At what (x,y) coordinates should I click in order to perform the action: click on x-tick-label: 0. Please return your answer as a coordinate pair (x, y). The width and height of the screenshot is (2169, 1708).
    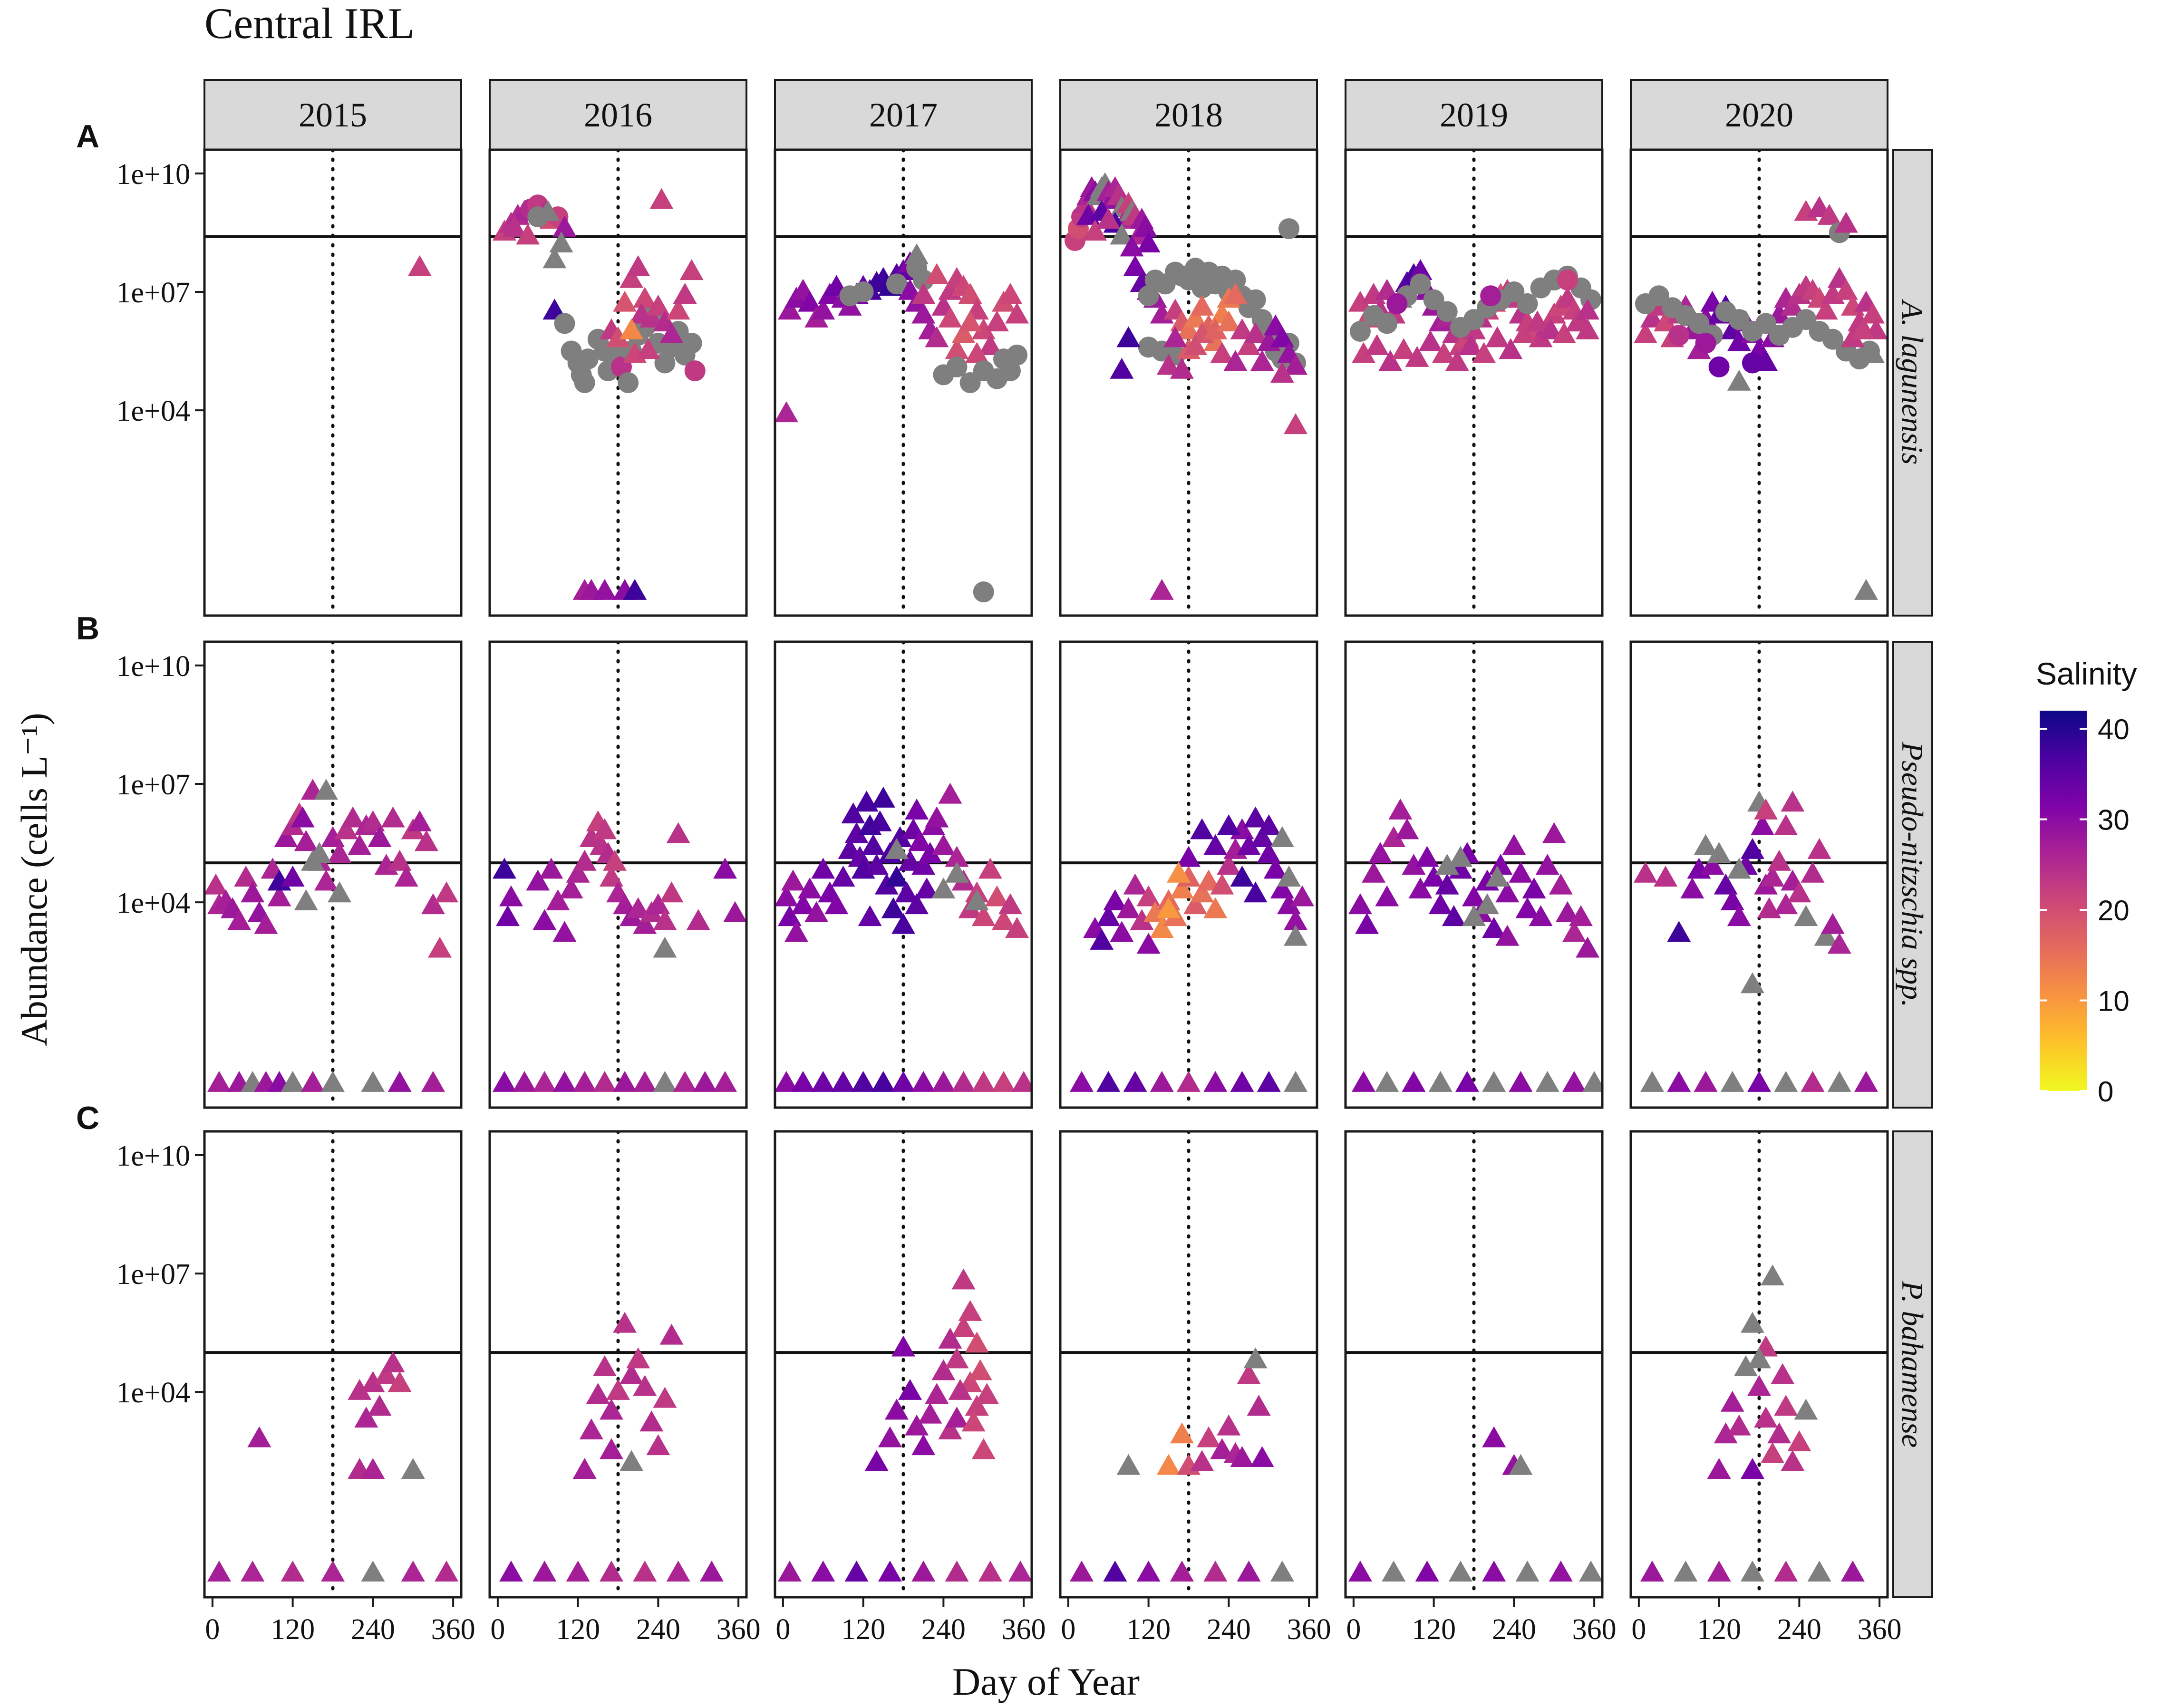
    Looking at the image, I should click on (1353, 1629).